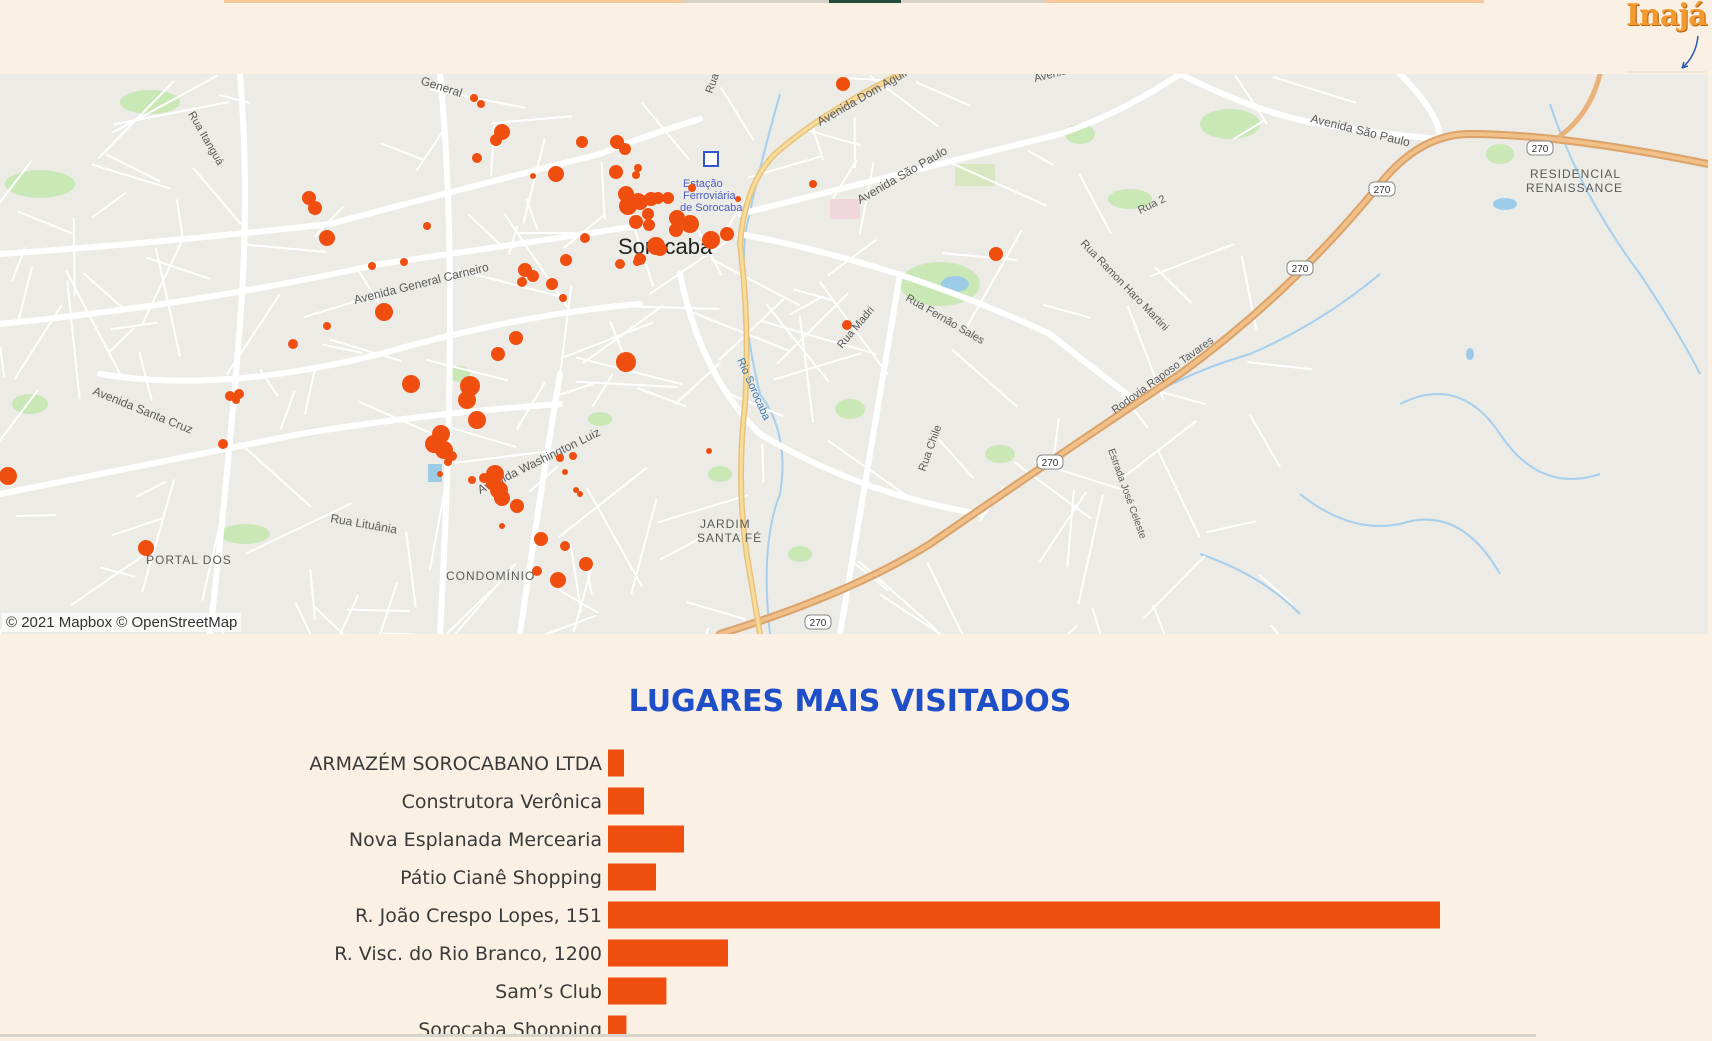 Image resolution: width=1712 pixels, height=1041 pixels. I want to click on road-label: Rua Chile, so click(931, 449).